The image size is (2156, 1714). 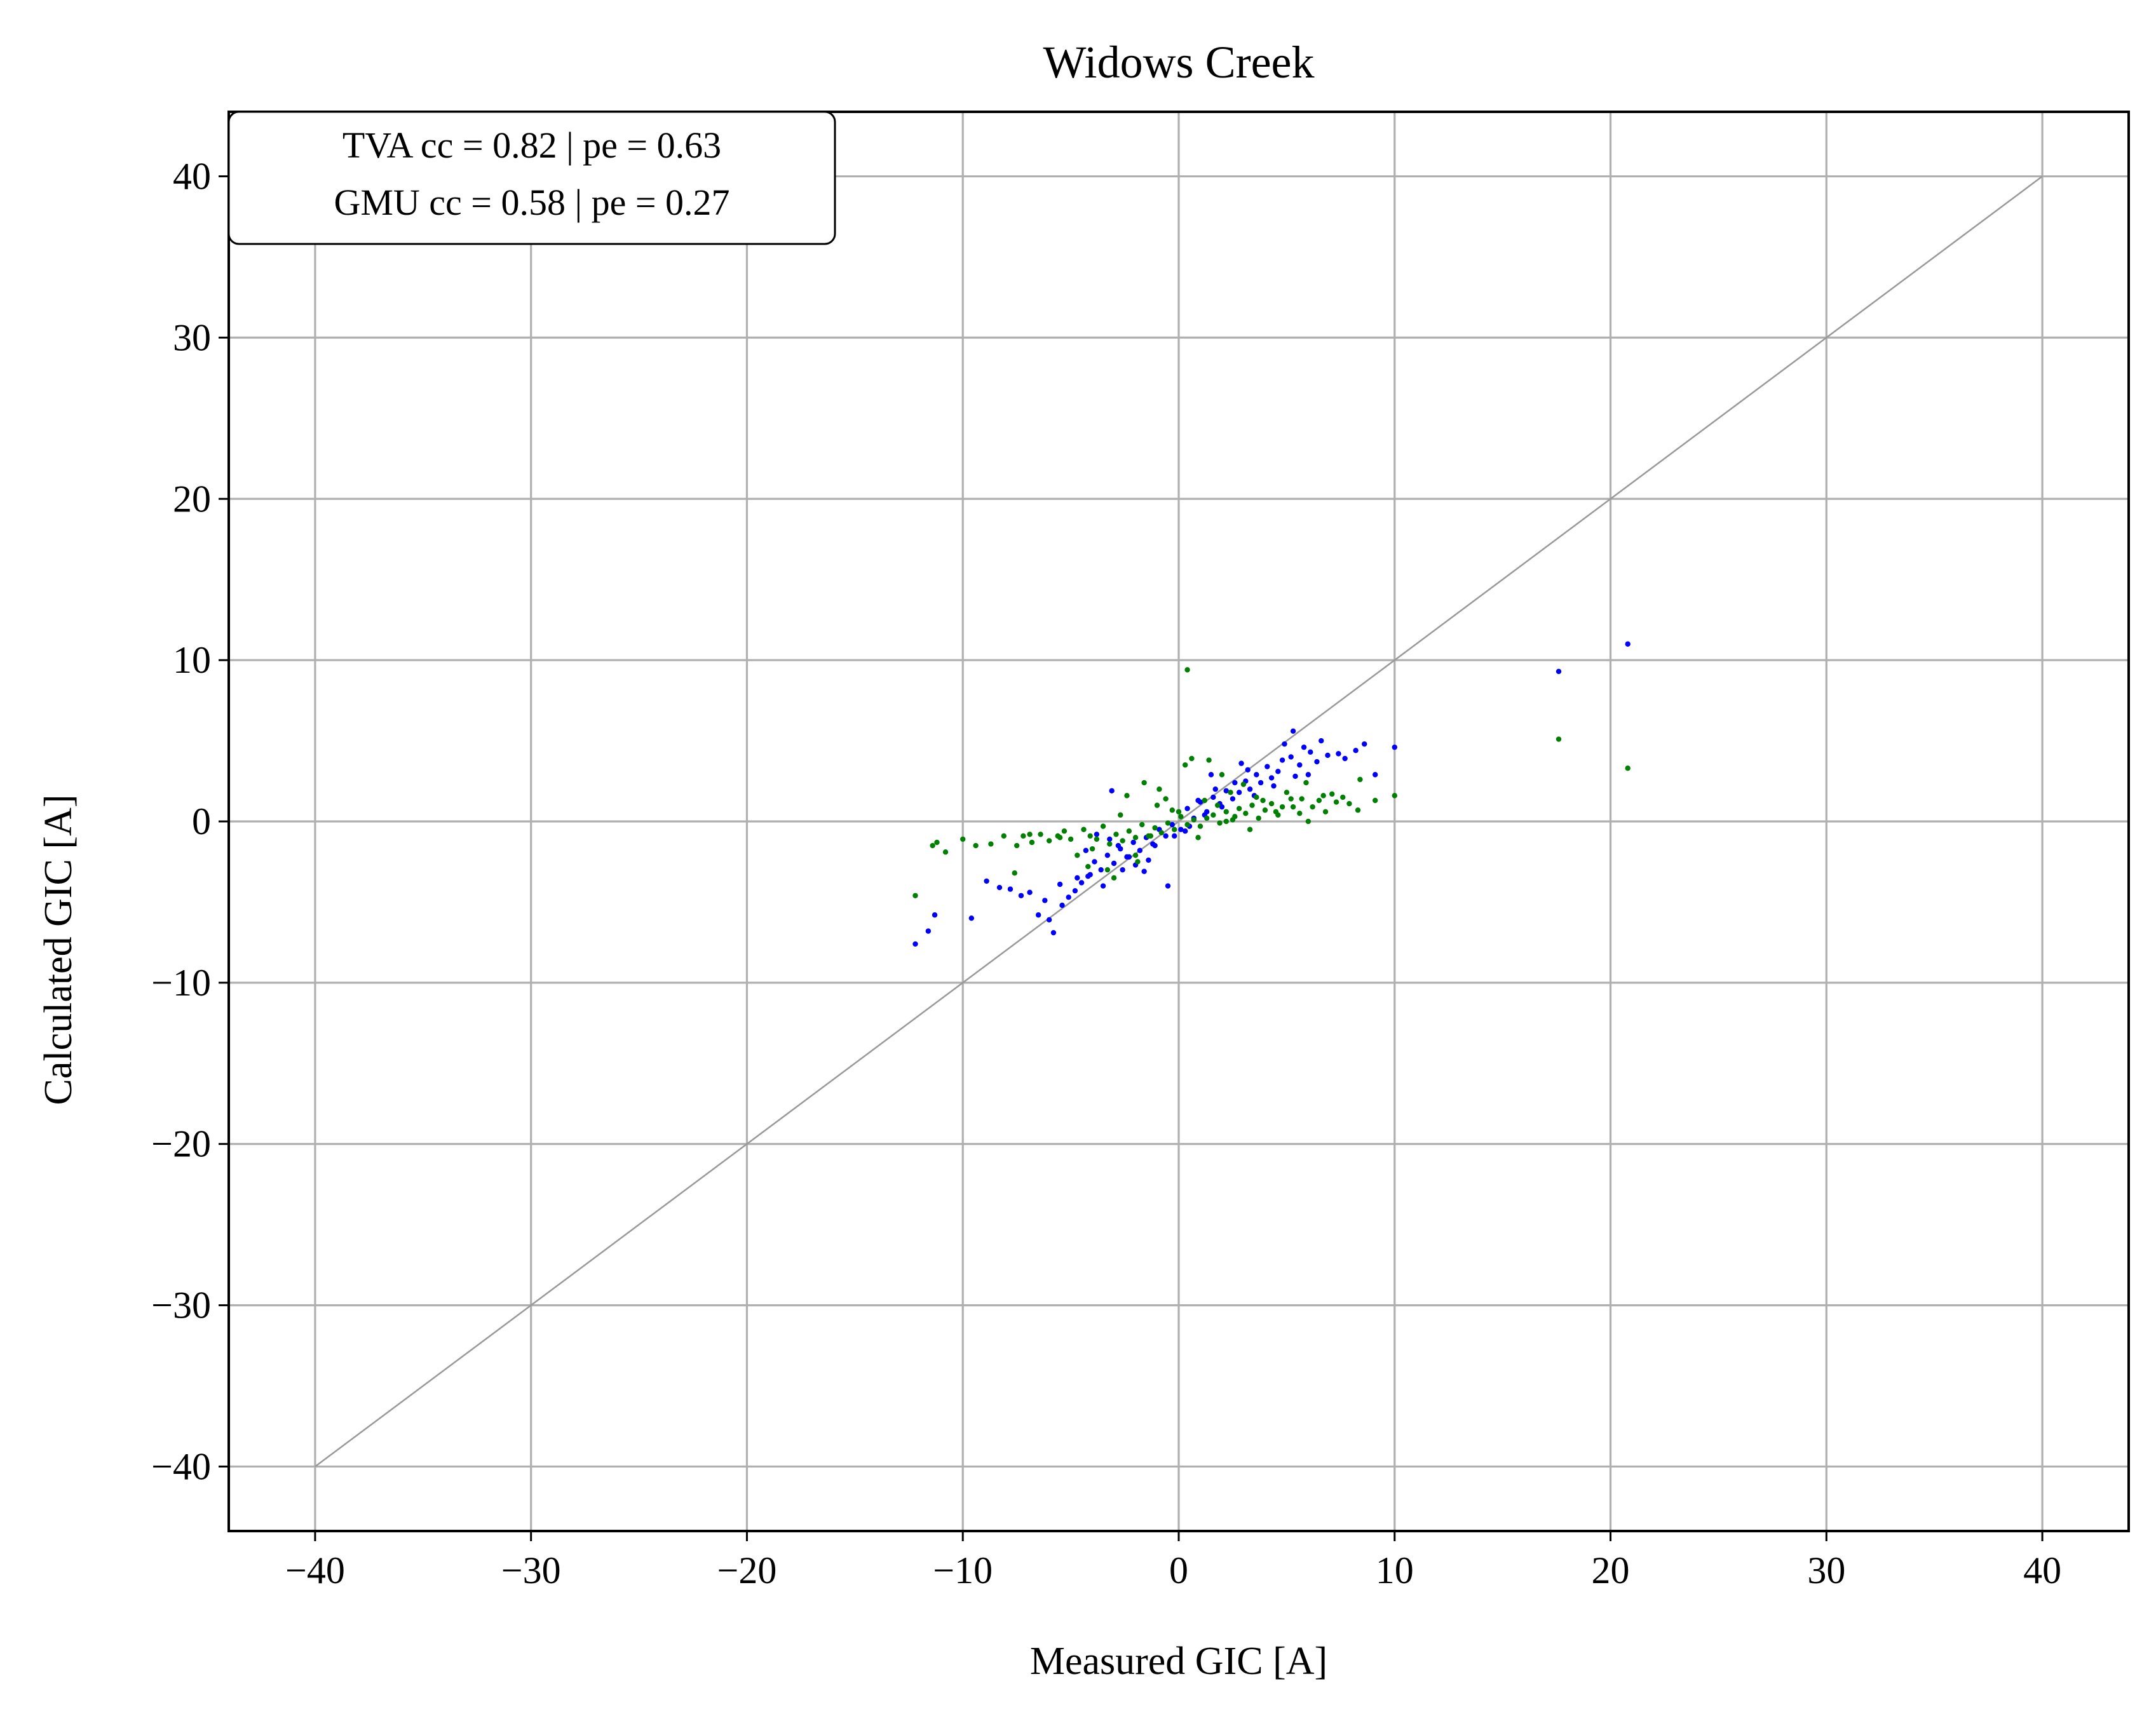 What do you see at coordinates (1611, 1570) in the screenshot?
I see `x-tick-label: 20` at bounding box center [1611, 1570].